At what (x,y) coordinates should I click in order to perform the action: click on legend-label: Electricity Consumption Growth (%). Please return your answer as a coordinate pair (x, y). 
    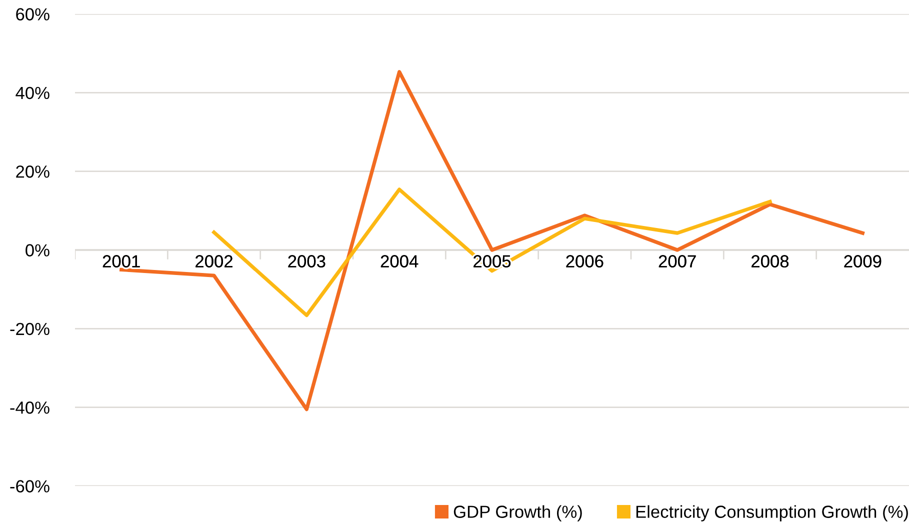
    Looking at the image, I should click on (772, 513).